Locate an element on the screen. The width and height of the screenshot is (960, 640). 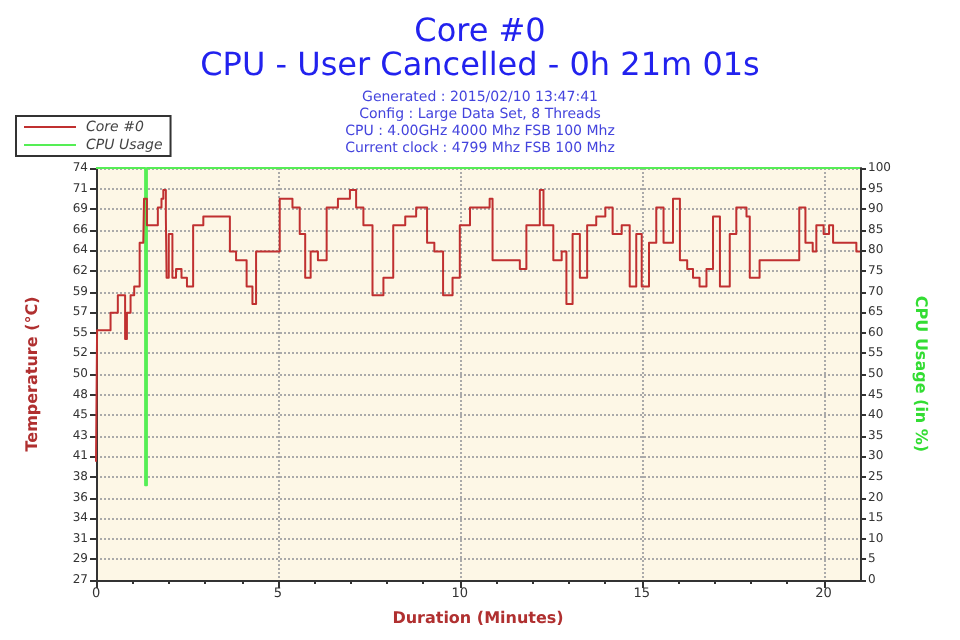
chart-subtitle: CPU - User Cancelled - 0h 21m 01s is located at coordinates (480, 64).